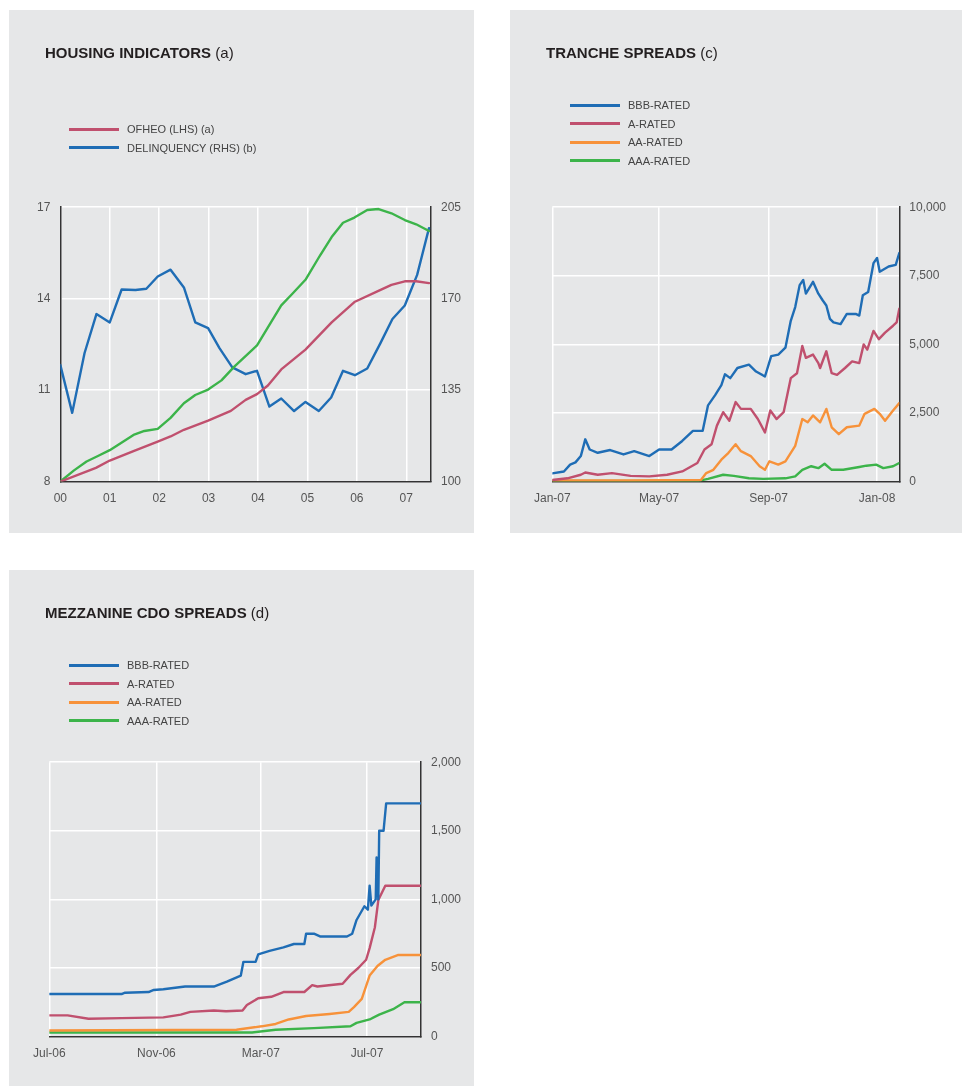 Image resolution: width=962 pixels, height=1086 pixels. Describe the element at coordinates (43, 206) in the screenshot. I see `y-tick-label: 17` at that location.